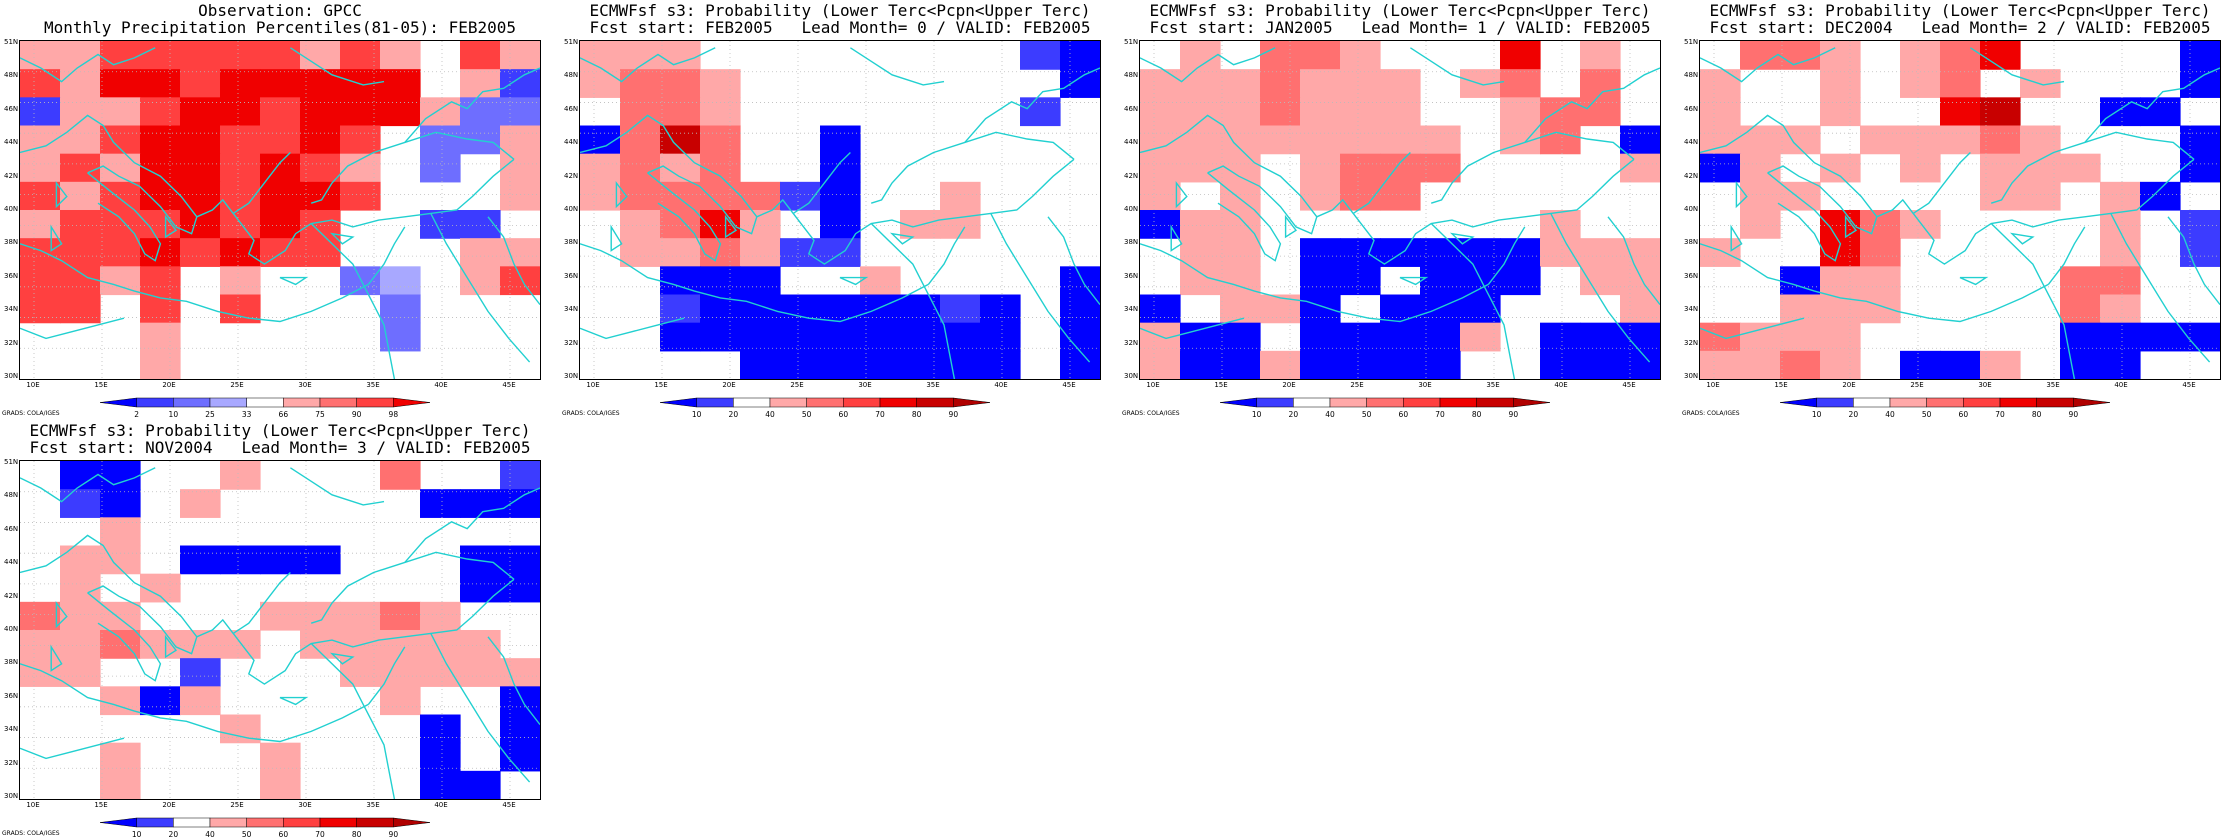 This screenshot has height=840, width=2240. What do you see at coordinates (280, 630) in the screenshot?
I see `precipitation-map` at bounding box center [280, 630].